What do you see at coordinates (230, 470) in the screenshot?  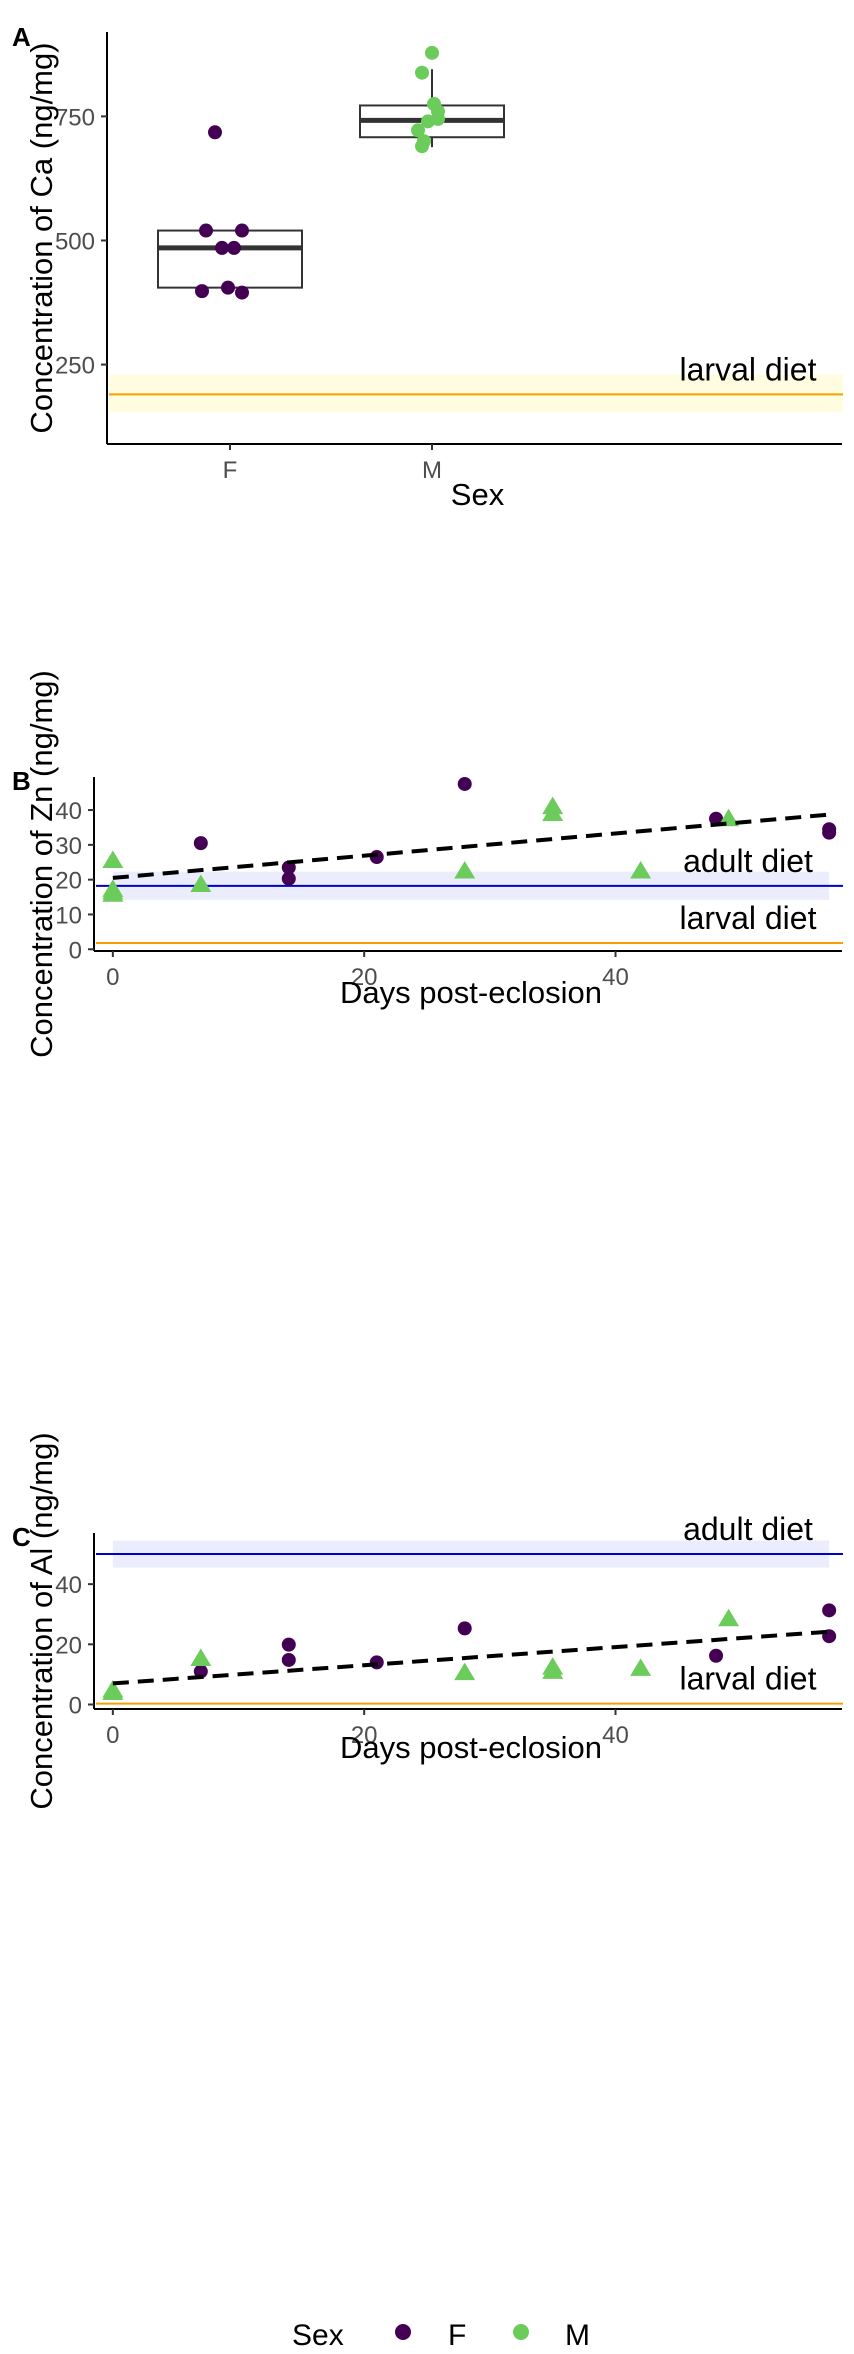 I see `x-tick-label: F` at bounding box center [230, 470].